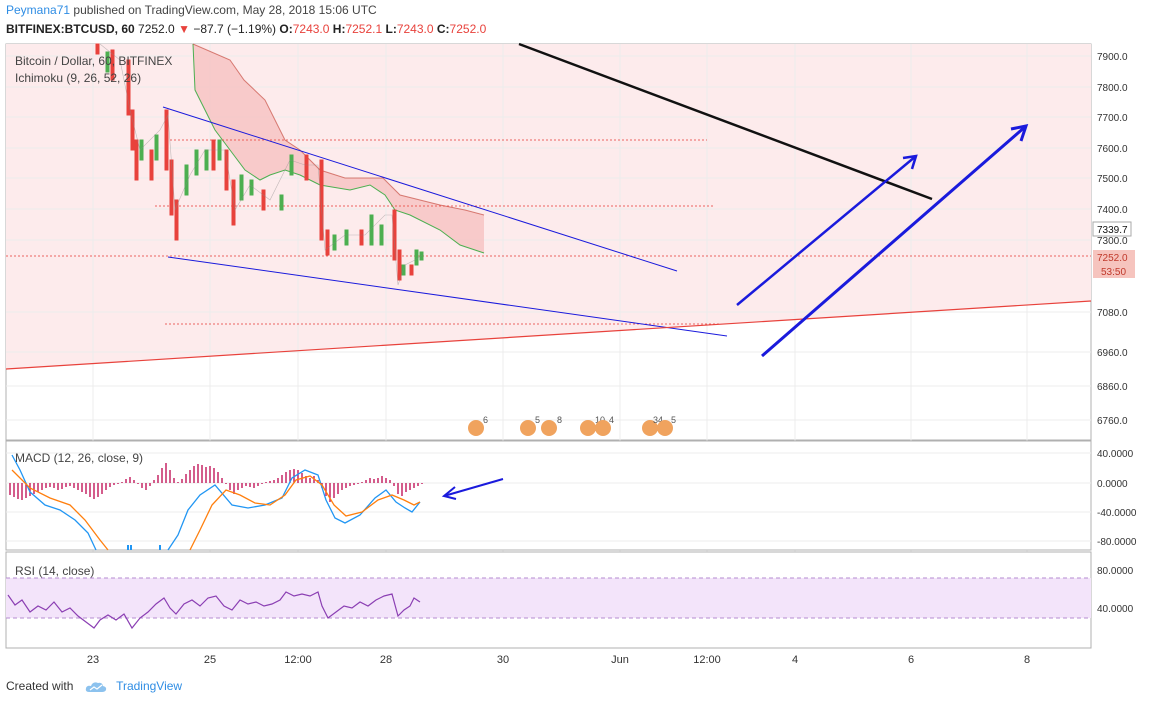  What do you see at coordinates (725, 121) in the screenshot?
I see `downtrend-line` at bounding box center [725, 121].